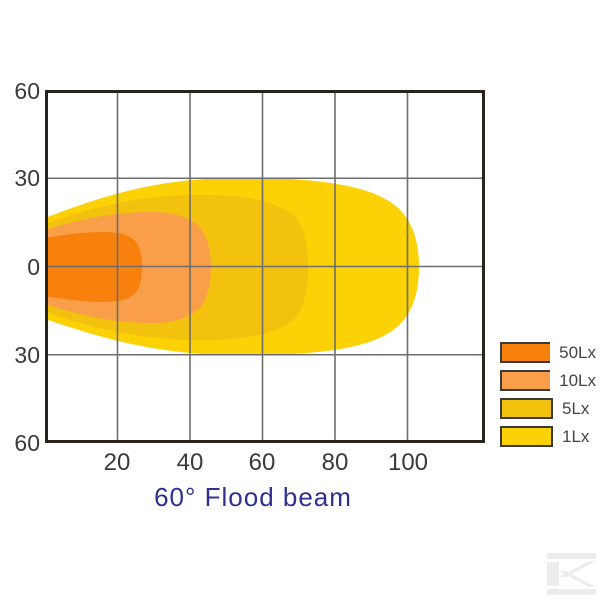  What do you see at coordinates (577, 352) in the screenshot?
I see `legend-label-50lx: 50Lx` at bounding box center [577, 352].